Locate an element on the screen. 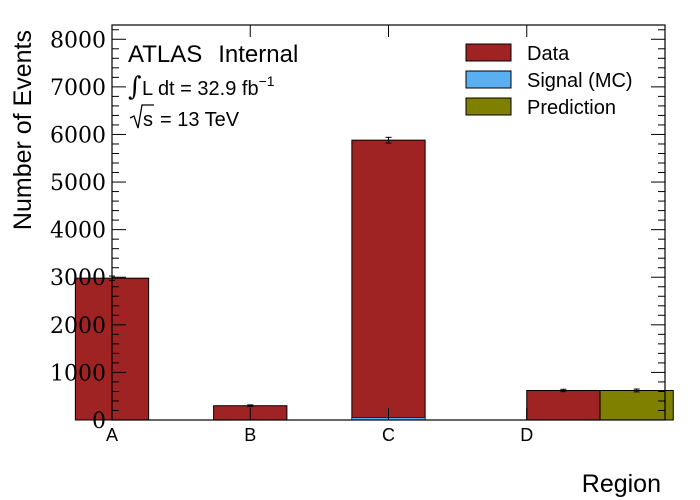  sqrt-s-symbol: s is located at coordinates (141, 117).